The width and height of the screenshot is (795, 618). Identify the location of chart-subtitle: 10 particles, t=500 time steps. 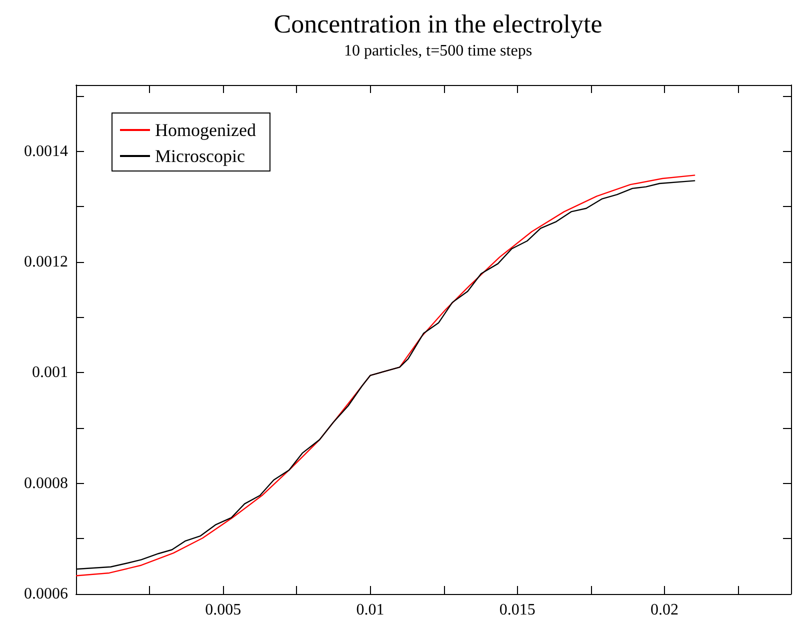
(438, 51).